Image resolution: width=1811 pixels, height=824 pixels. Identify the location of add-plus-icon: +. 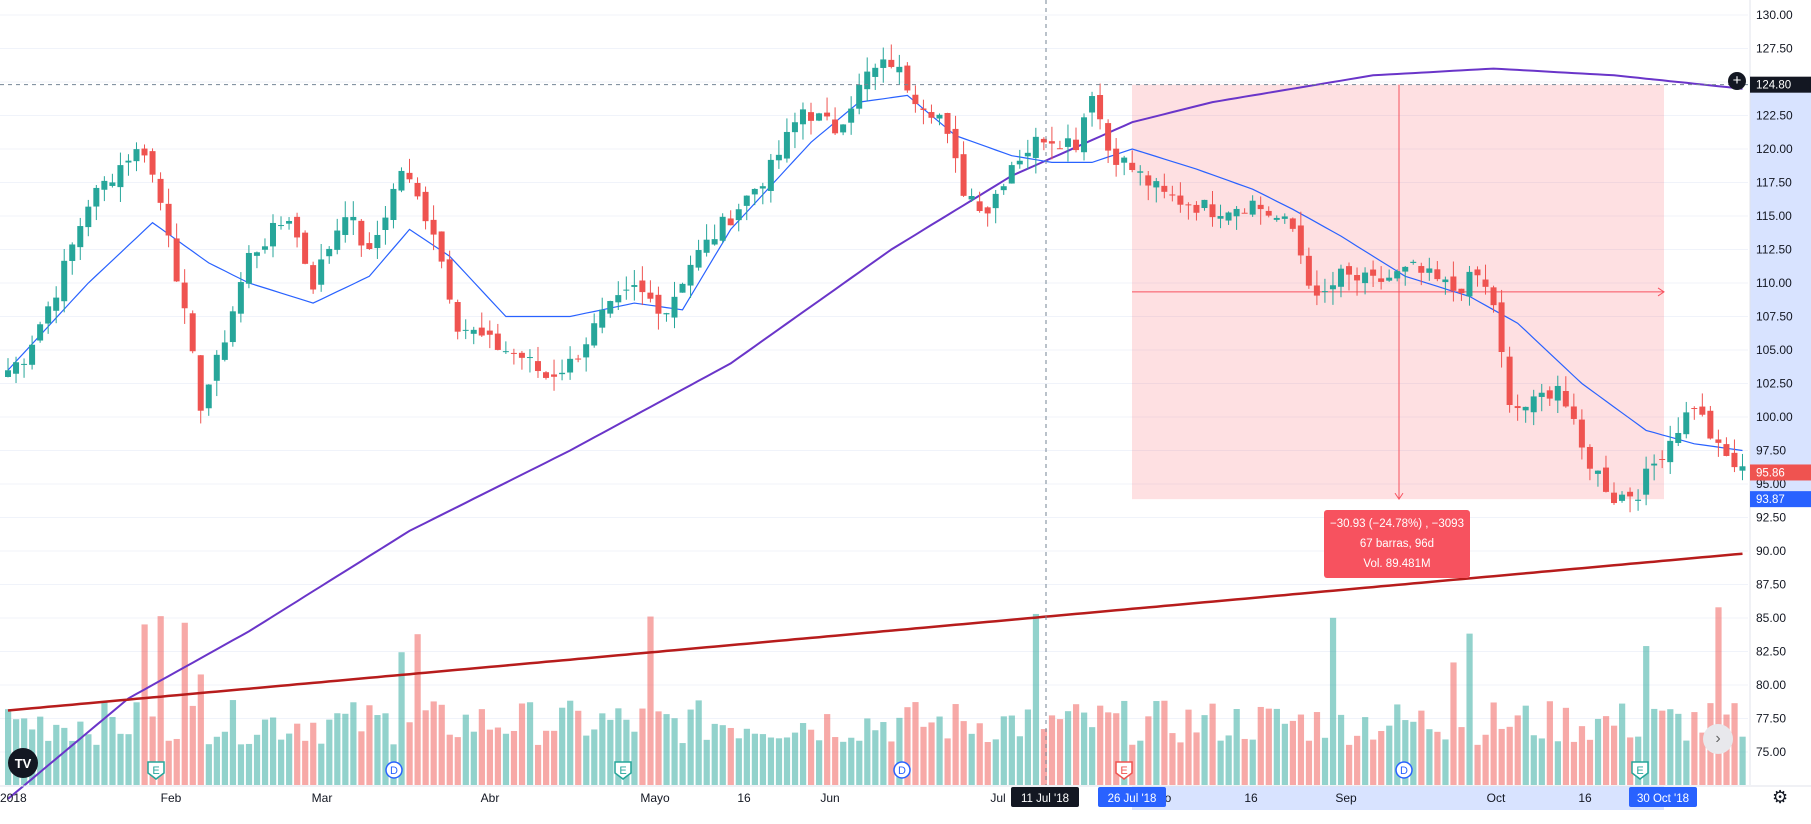
(1737, 81).